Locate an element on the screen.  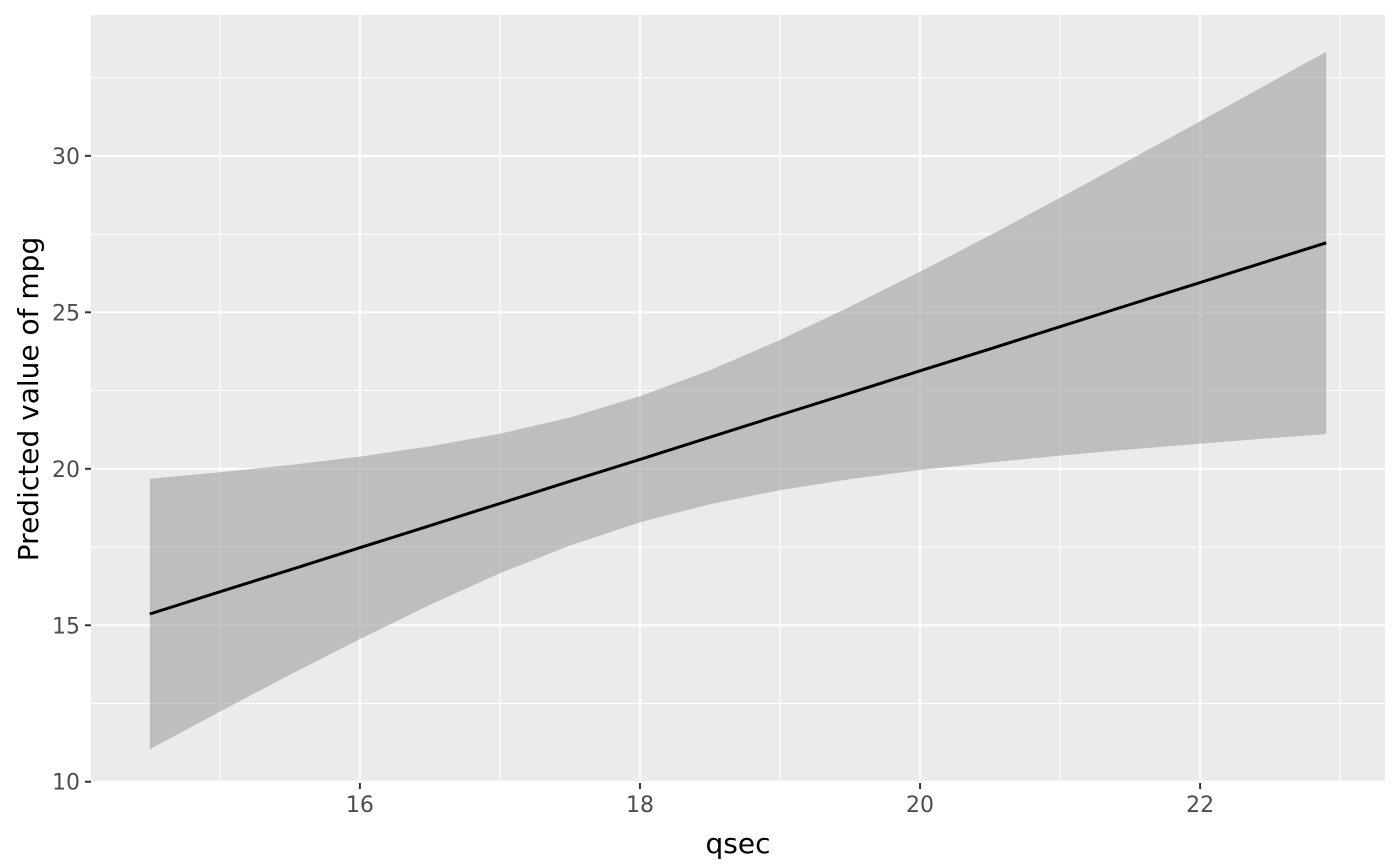
x-axis-title: qsec is located at coordinates (738, 843).